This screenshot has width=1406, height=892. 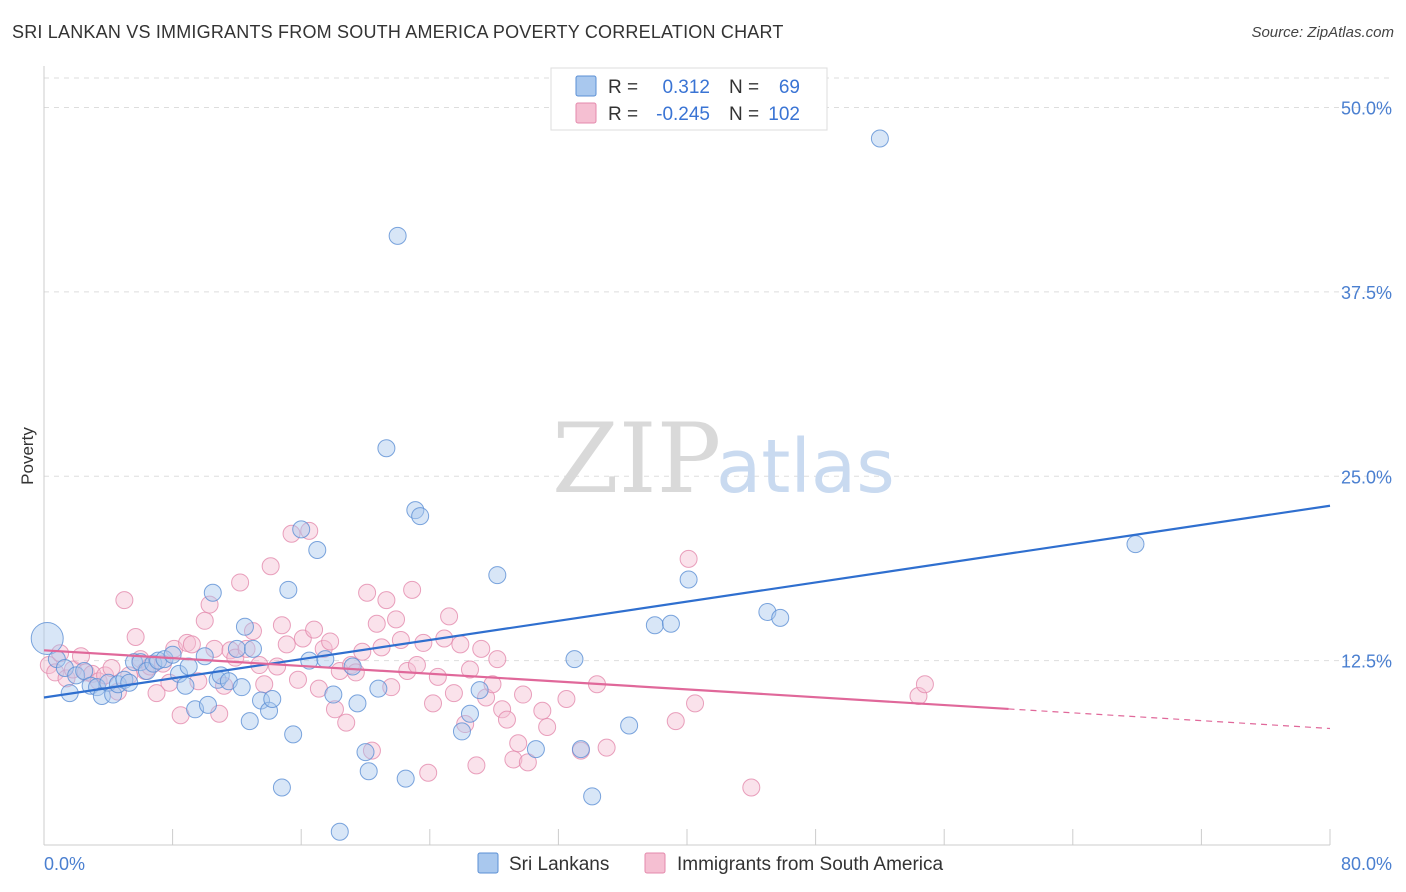 I want to click on south-america-trend-line, so click(x=526, y=680).